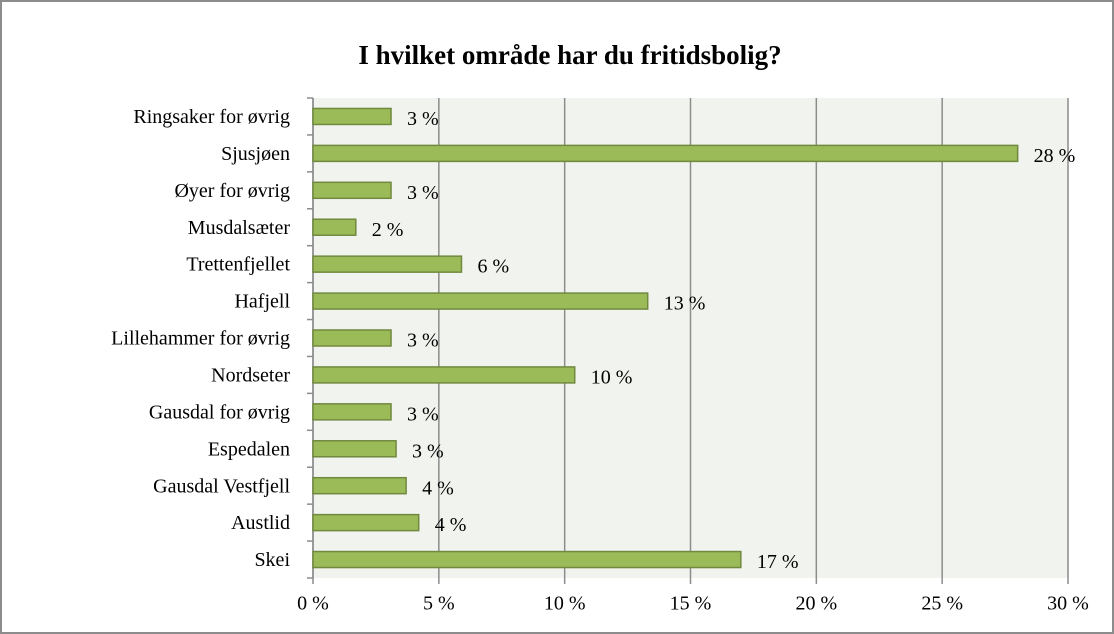 This screenshot has height=634, width=1114. I want to click on data-label: 13 %, so click(685, 304).